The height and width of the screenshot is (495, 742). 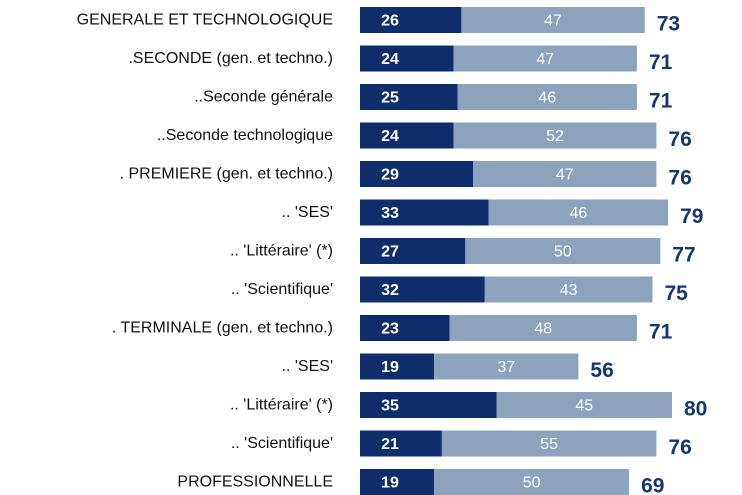 What do you see at coordinates (263, 97) in the screenshot?
I see `category-label: ..Seconde générale` at bounding box center [263, 97].